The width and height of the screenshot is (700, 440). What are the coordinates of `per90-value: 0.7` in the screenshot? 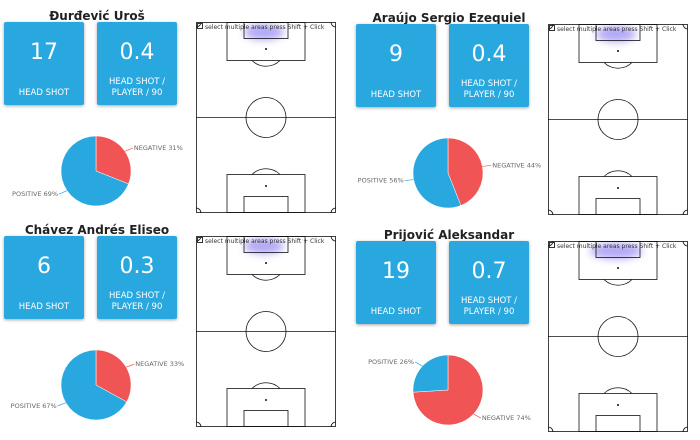 It's located at (489, 271).